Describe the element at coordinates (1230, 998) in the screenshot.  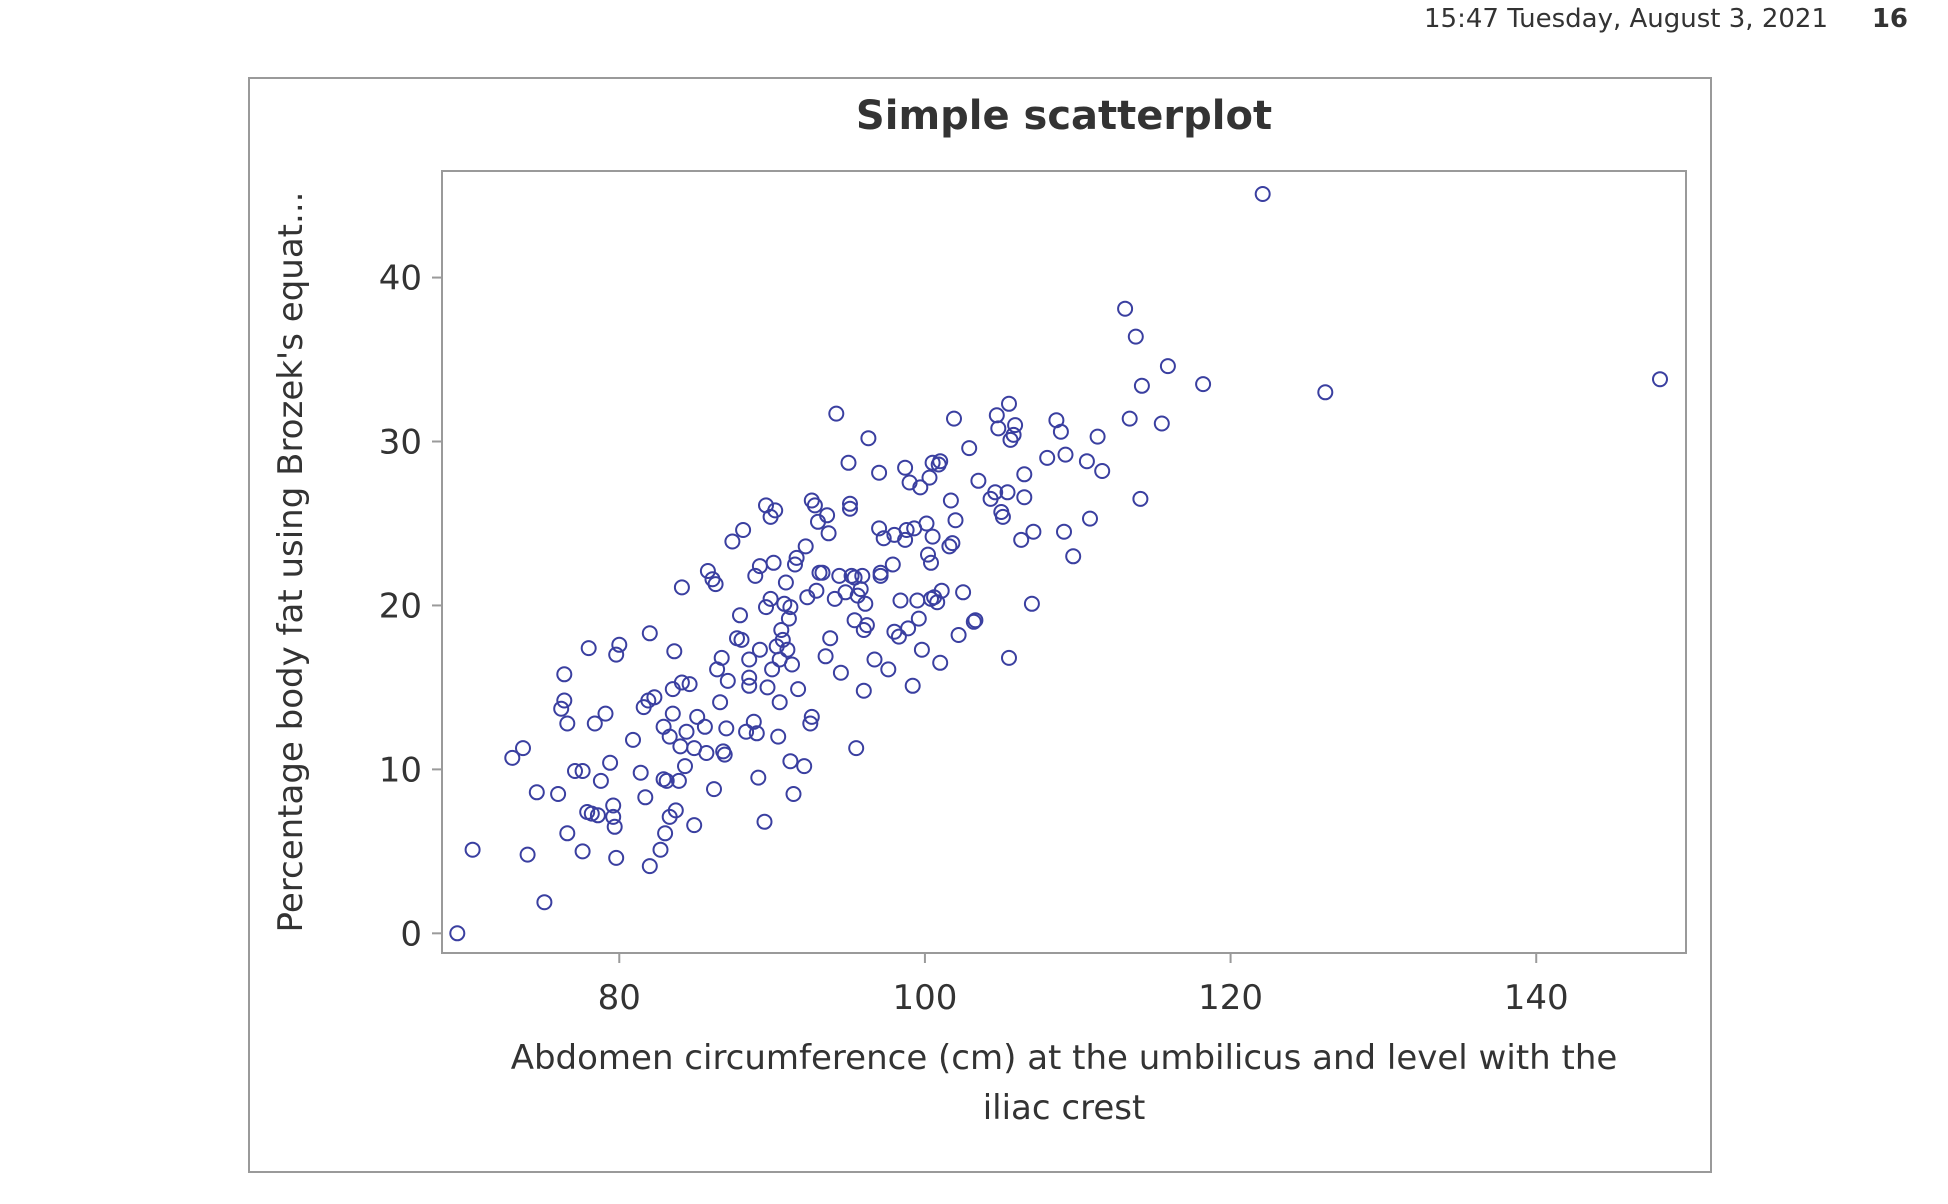
I see `x-tick-label: 120` at that location.